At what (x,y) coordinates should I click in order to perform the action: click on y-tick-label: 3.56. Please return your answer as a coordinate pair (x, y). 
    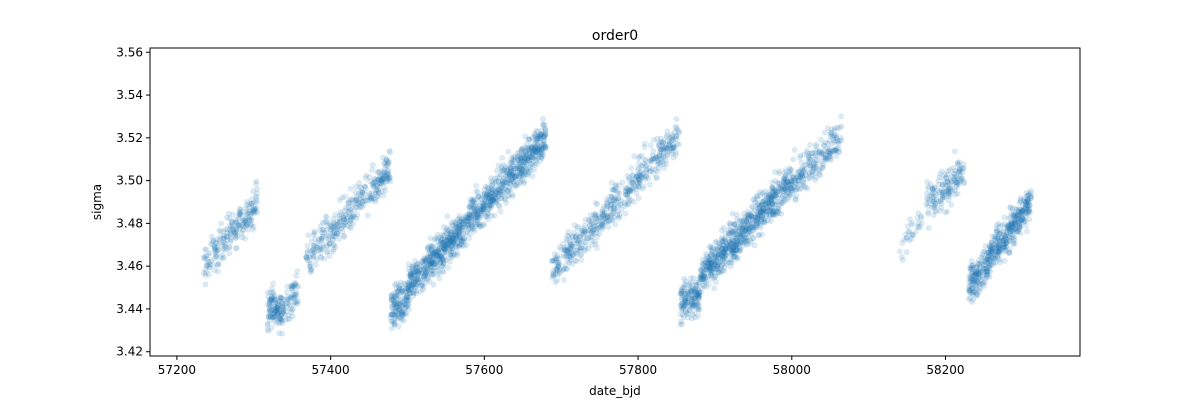
    Looking at the image, I should click on (129, 52).